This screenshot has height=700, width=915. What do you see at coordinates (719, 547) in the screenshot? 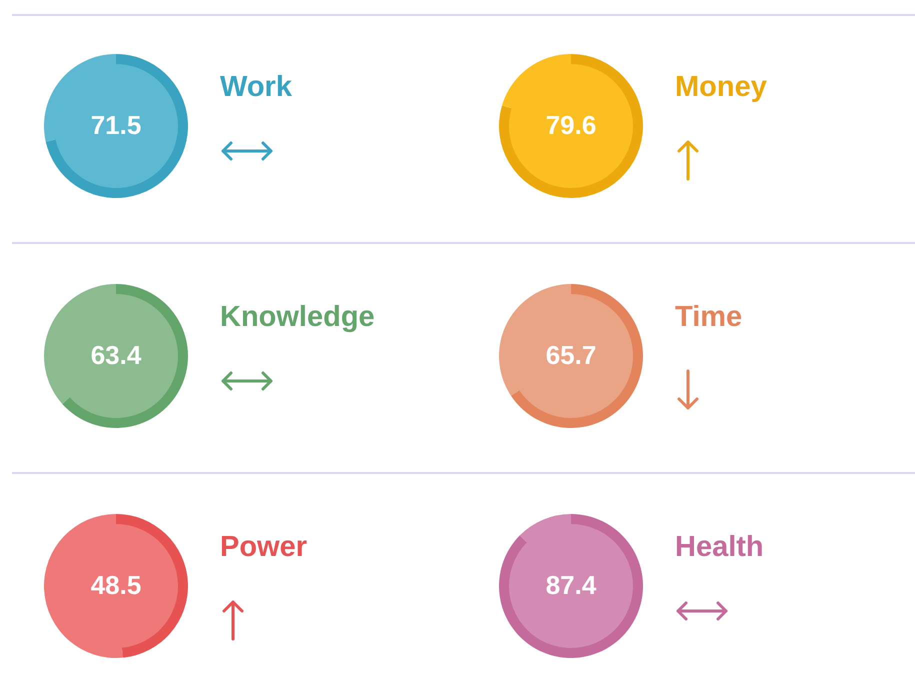
I see `text: Health` at bounding box center [719, 547].